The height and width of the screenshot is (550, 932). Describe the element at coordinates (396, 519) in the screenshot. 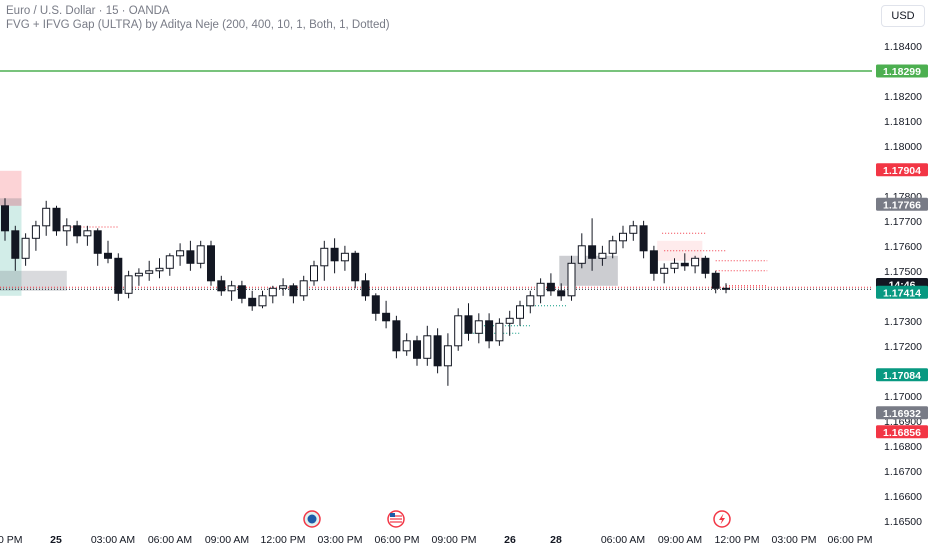

I see `event-marker-flag-us` at that location.